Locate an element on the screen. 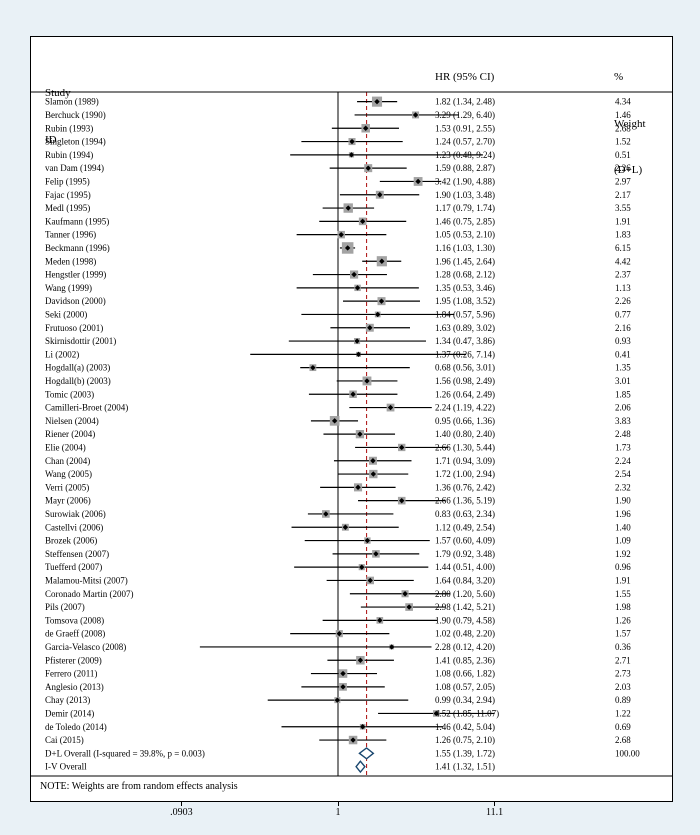 The height and width of the screenshot is (835, 700). weight-label: 0.93 is located at coordinates (623, 341).